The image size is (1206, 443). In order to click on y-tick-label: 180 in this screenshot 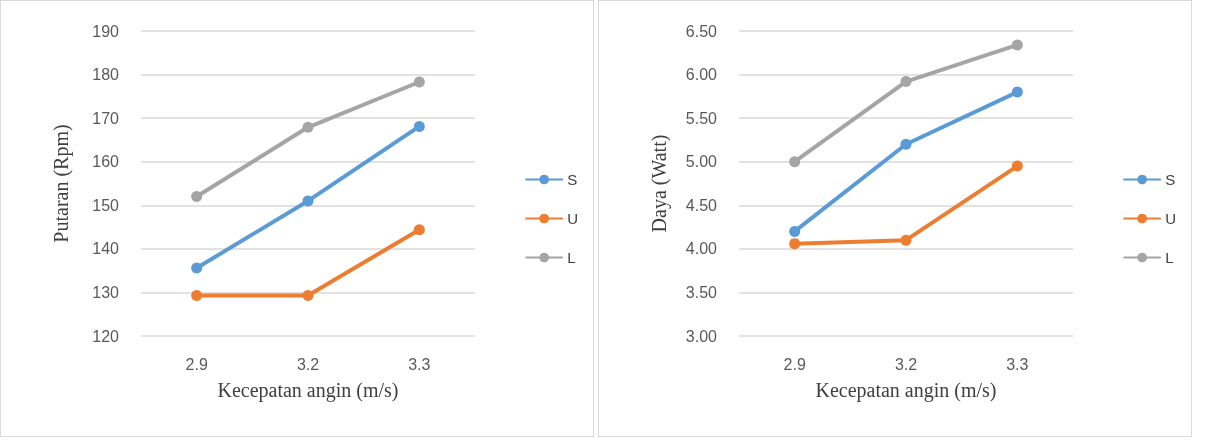, I will do `click(106, 75)`.